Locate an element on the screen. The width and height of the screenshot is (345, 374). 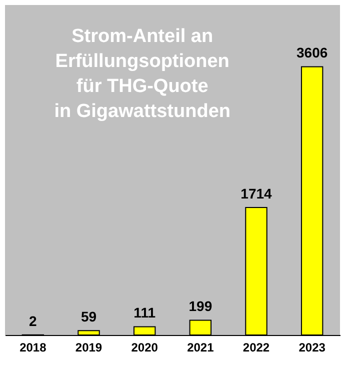
x-tick-label: 2023 is located at coordinates (312, 347).